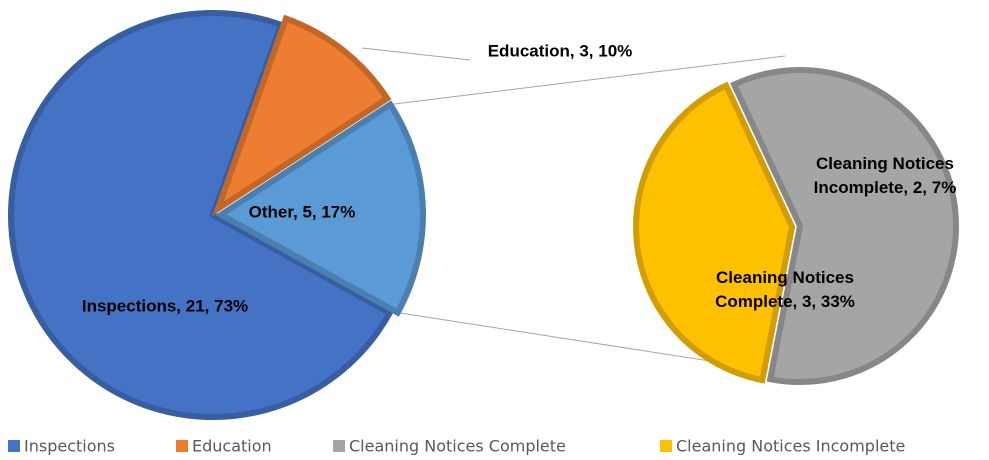 This screenshot has height=460, width=989. What do you see at coordinates (416, 54) in the screenshot?
I see `leader-line` at bounding box center [416, 54].